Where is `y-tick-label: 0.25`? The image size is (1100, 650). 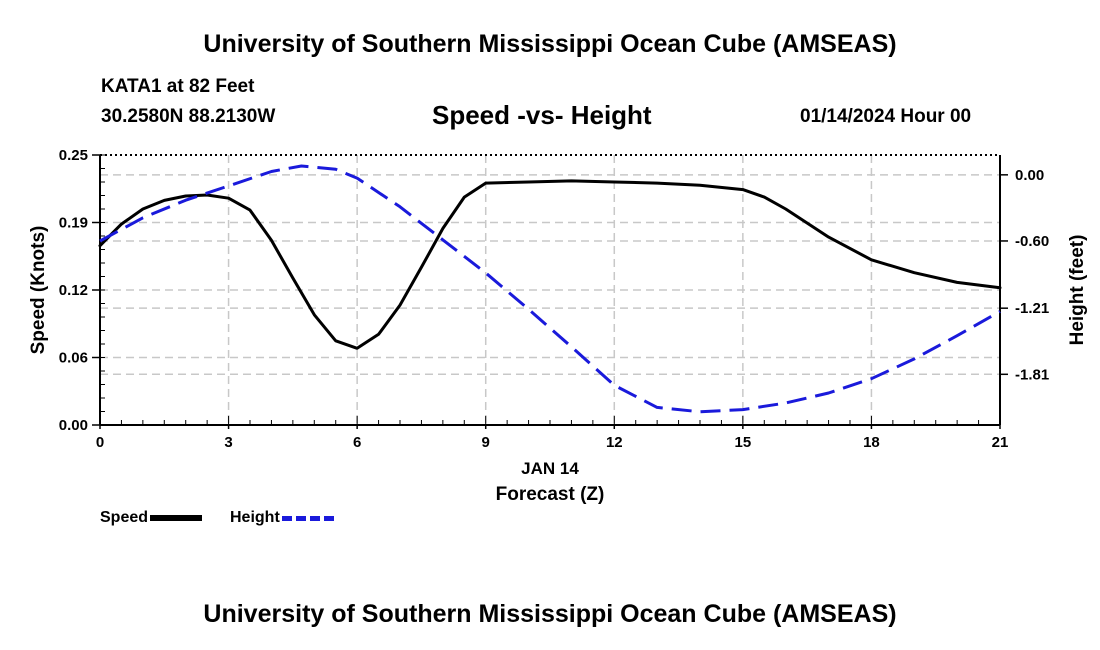 y-tick-label: 0.25 is located at coordinates (73, 155).